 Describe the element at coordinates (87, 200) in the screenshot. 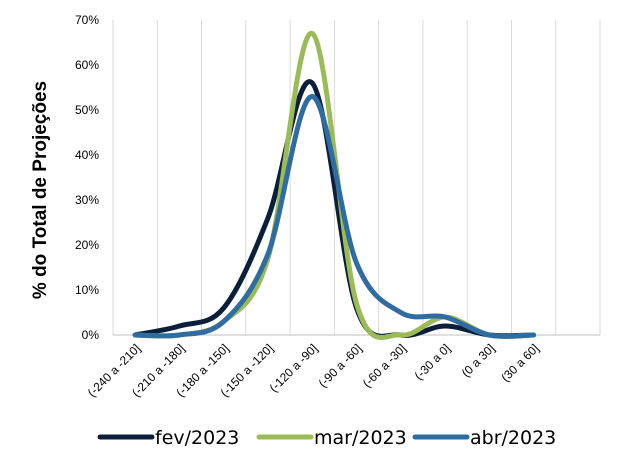

I see `y-tick-label: 30%` at that location.